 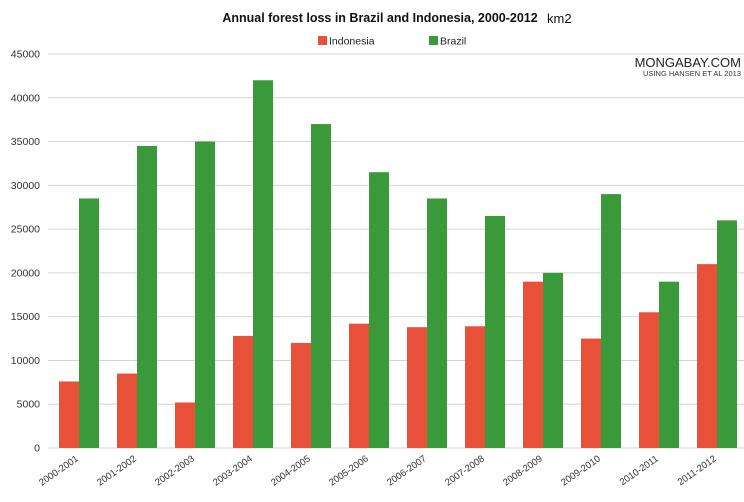 What do you see at coordinates (25, 317) in the screenshot?
I see `y-tick-label: 15000` at bounding box center [25, 317].